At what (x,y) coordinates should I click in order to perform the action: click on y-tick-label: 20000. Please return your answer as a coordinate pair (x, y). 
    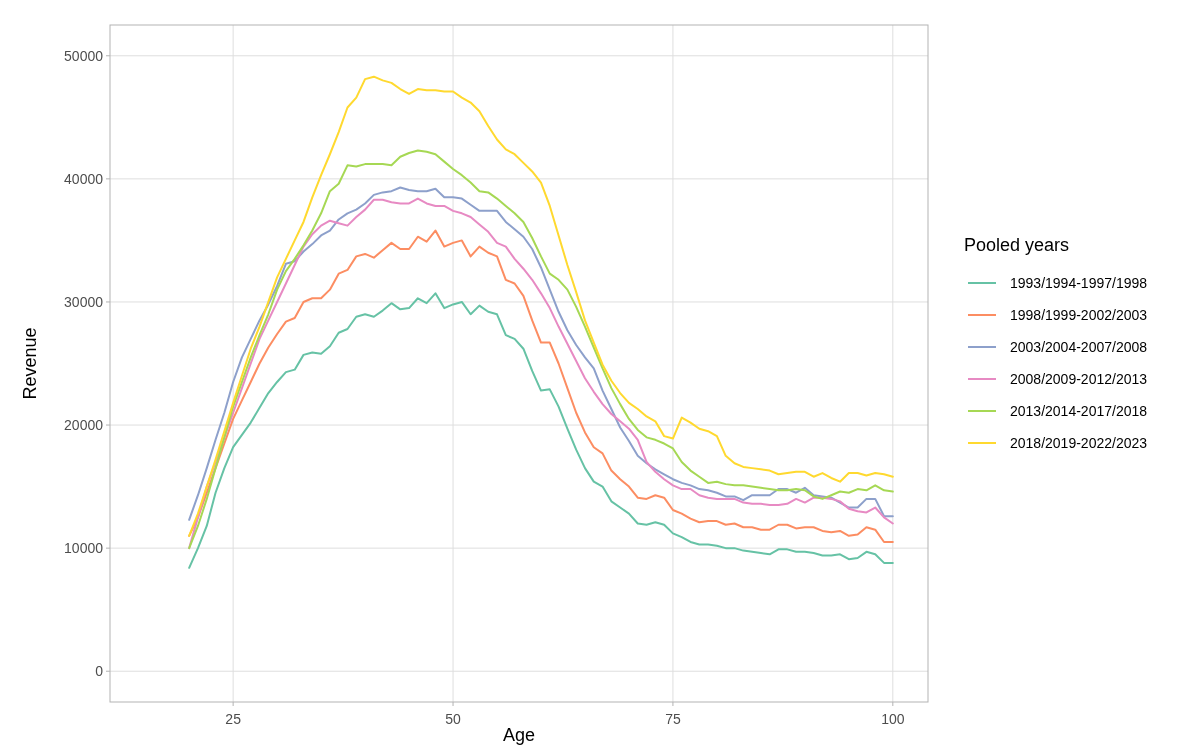
    Looking at the image, I should click on (84, 424).